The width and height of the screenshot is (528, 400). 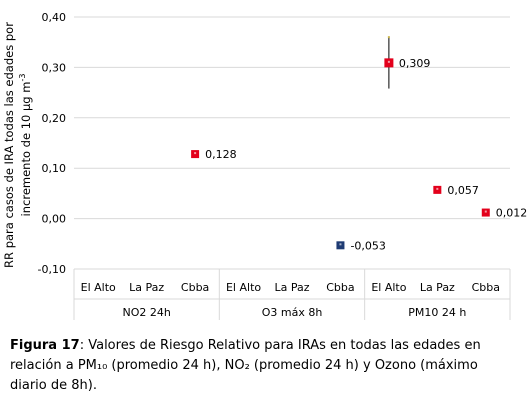 What do you see at coordinates (52, 269) in the screenshot?
I see `y-tick-label: -0,10` at bounding box center [52, 269].